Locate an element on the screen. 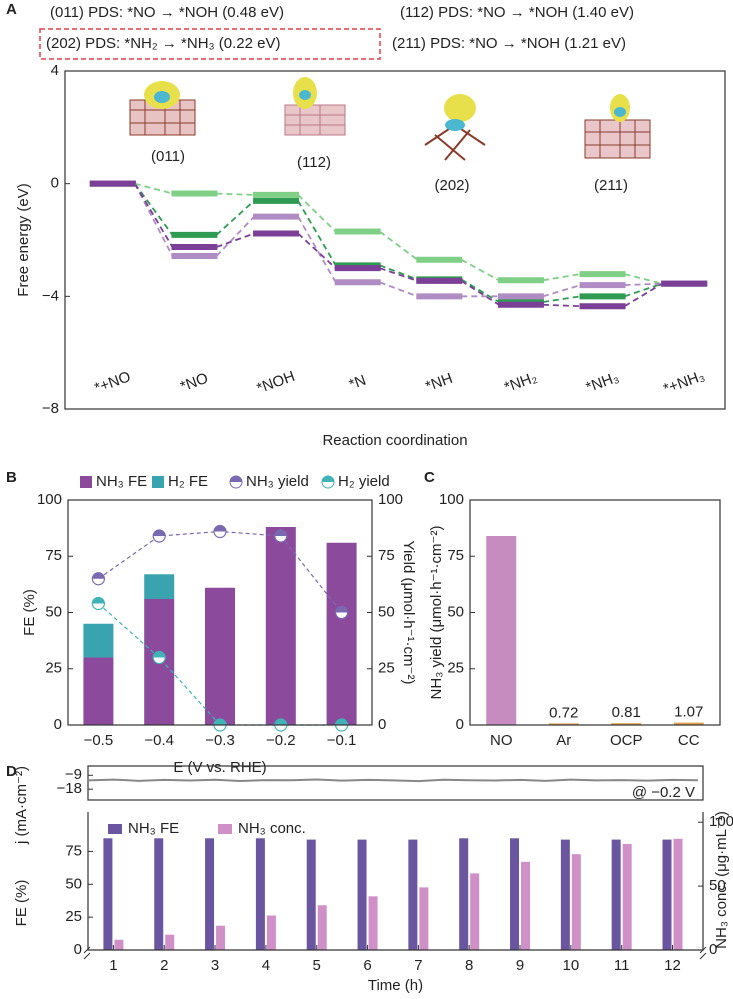 This screenshot has height=999, width=733. current-trace is located at coordinates (392, 780).